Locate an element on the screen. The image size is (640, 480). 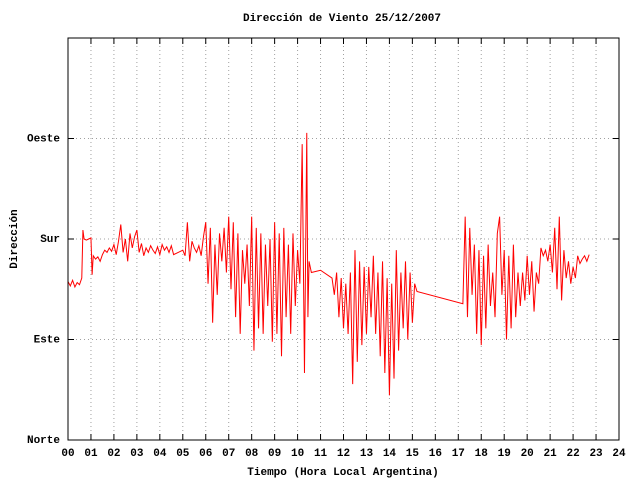
x-tick-label: 04 is located at coordinates (160, 454).